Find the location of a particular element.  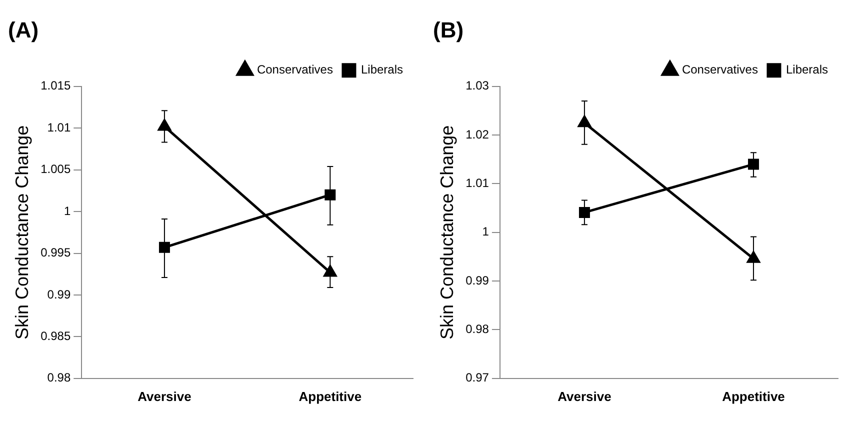

y-tick-label: 0.985 is located at coordinates (55, 336).